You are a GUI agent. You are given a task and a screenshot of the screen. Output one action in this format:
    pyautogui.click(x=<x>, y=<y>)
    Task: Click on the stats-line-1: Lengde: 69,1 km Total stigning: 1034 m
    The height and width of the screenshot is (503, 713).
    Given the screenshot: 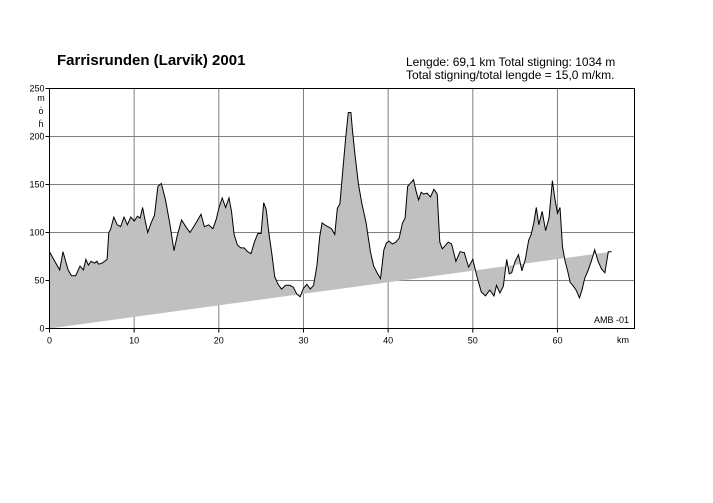 What is the action you would take?
    pyautogui.click(x=511, y=62)
    